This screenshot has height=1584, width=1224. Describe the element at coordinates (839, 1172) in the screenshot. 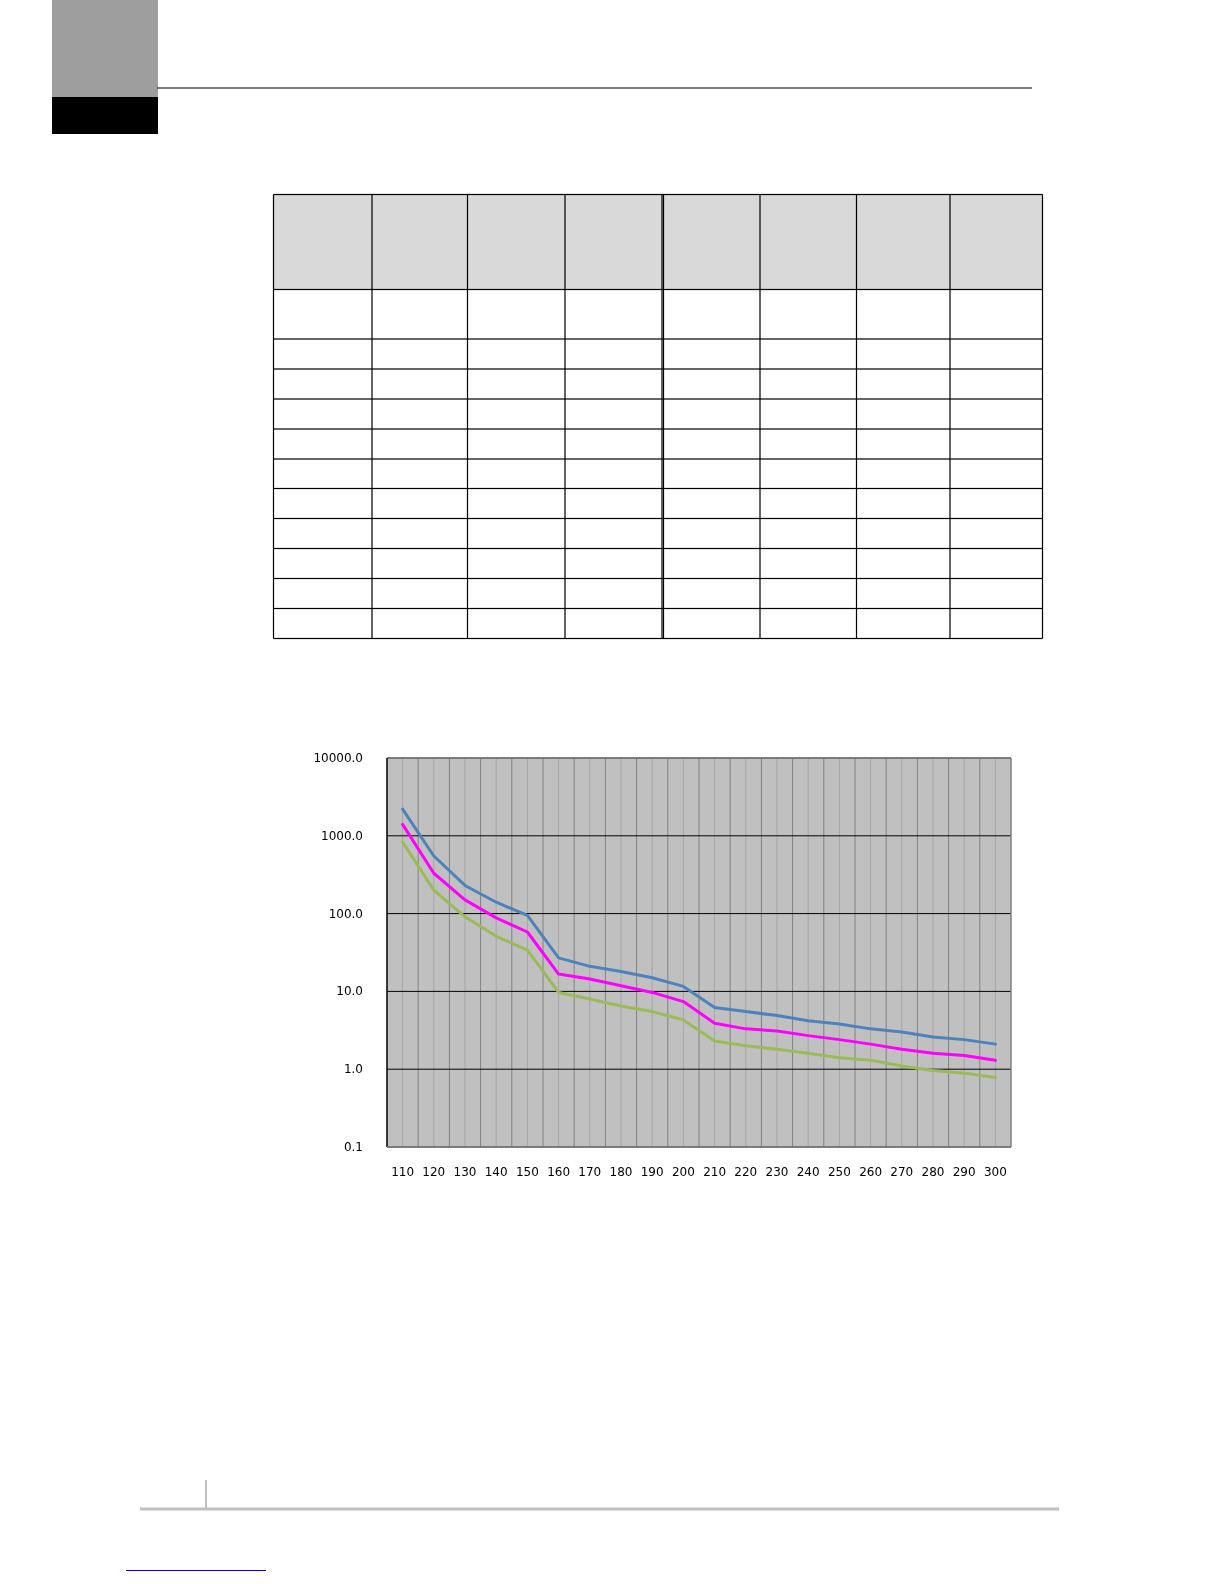

I see `x-tick-label: 250` at that location.